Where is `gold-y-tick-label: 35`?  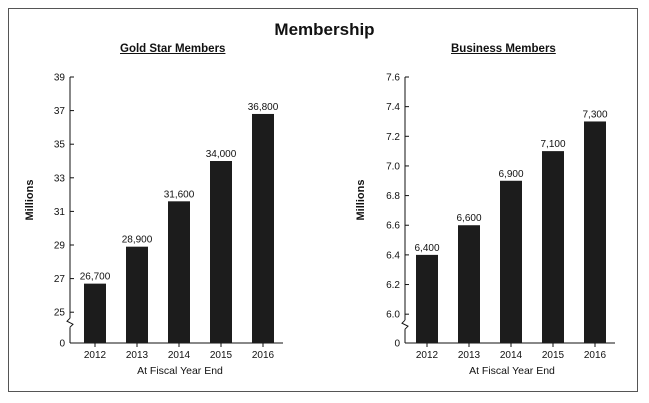
gold-y-tick-label: 35 is located at coordinates (60, 145).